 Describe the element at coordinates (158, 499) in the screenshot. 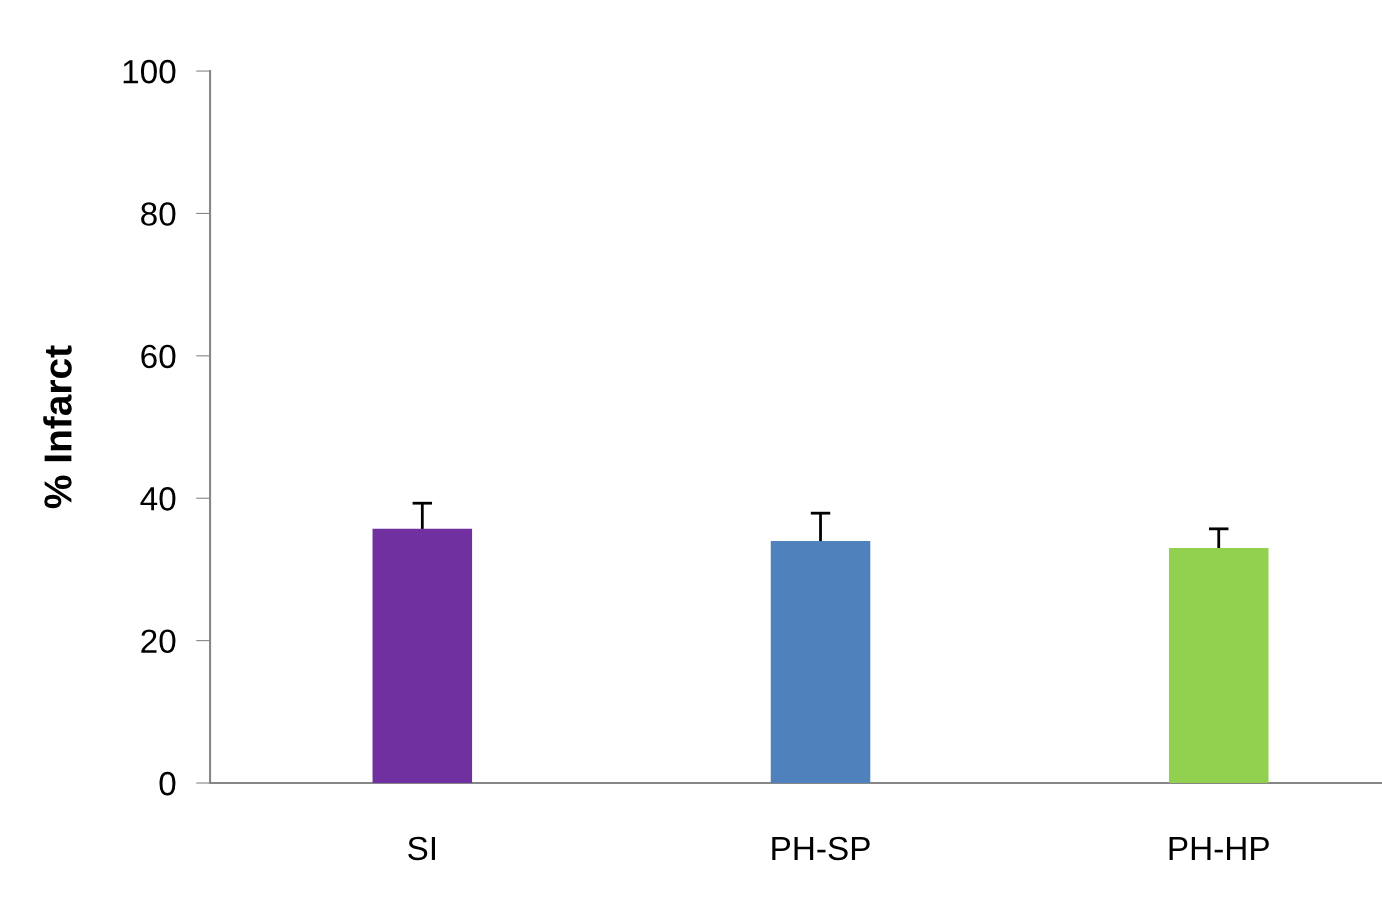

I see `y-tick-label: 40` at that location.